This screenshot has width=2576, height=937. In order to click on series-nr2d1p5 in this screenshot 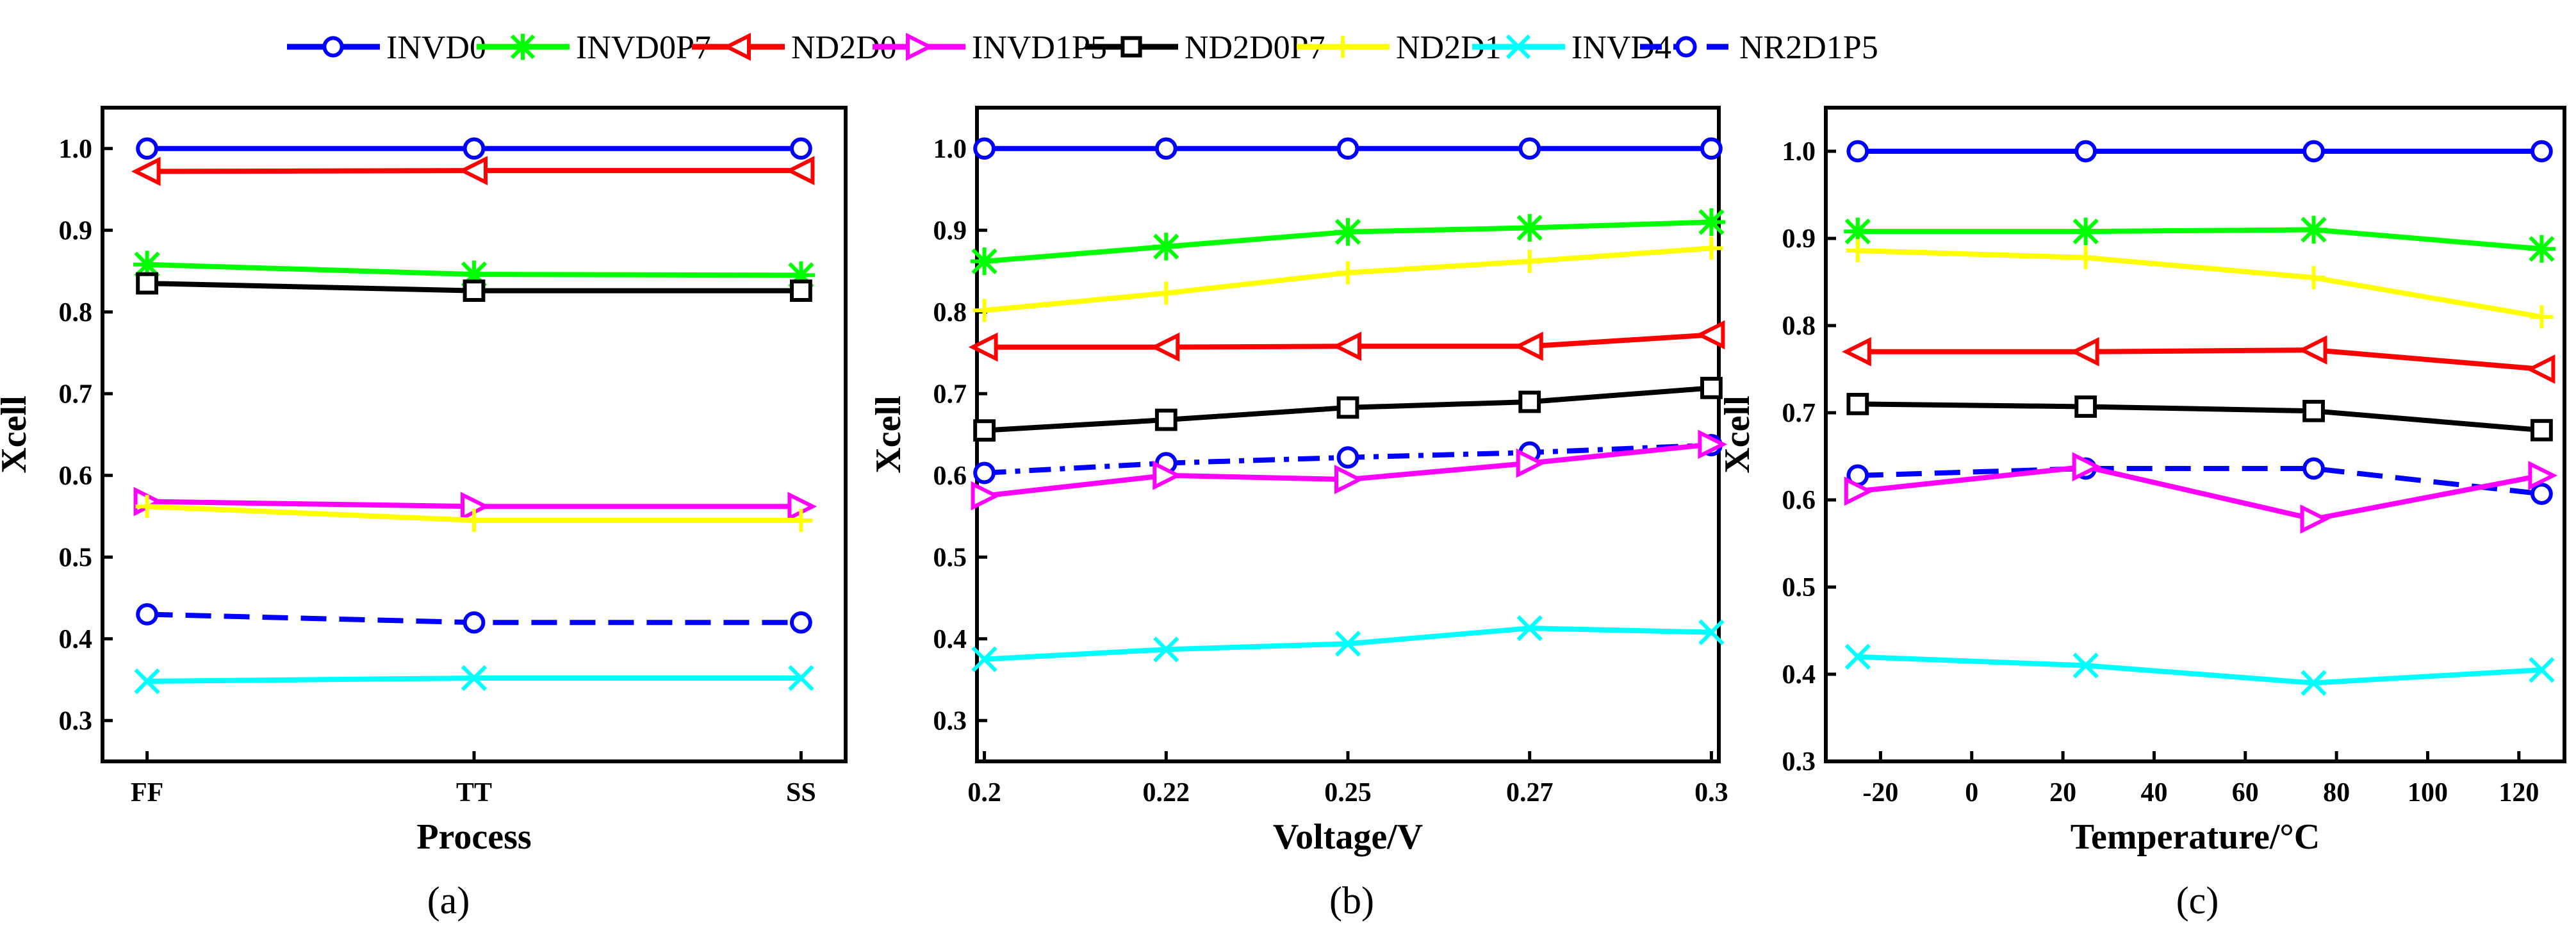, I will do `click(474, 618)`.